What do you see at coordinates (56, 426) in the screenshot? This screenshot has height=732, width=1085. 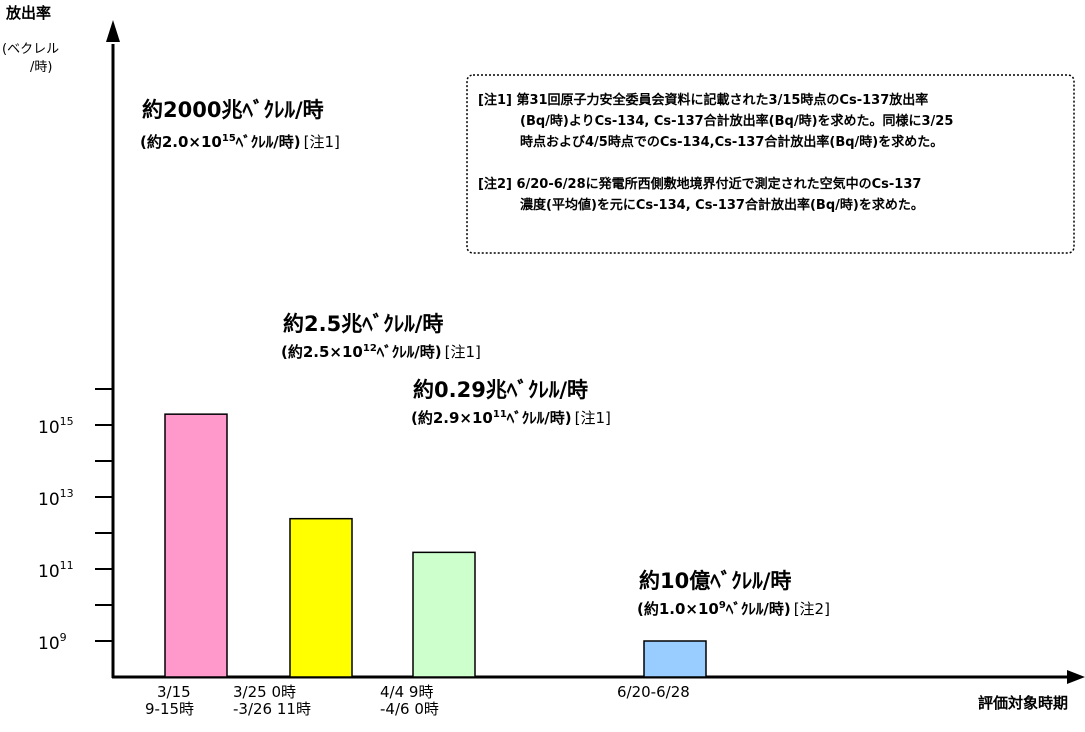 I see `y-tick-label: 1015` at bounding box center [56, 426].